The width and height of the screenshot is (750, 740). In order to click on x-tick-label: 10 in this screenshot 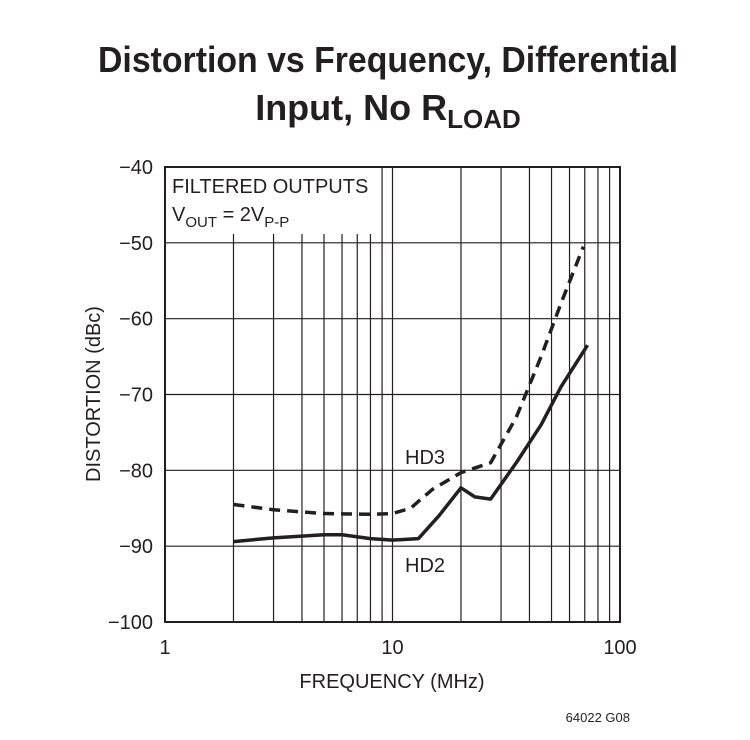, I will do `click(392, 648)`.